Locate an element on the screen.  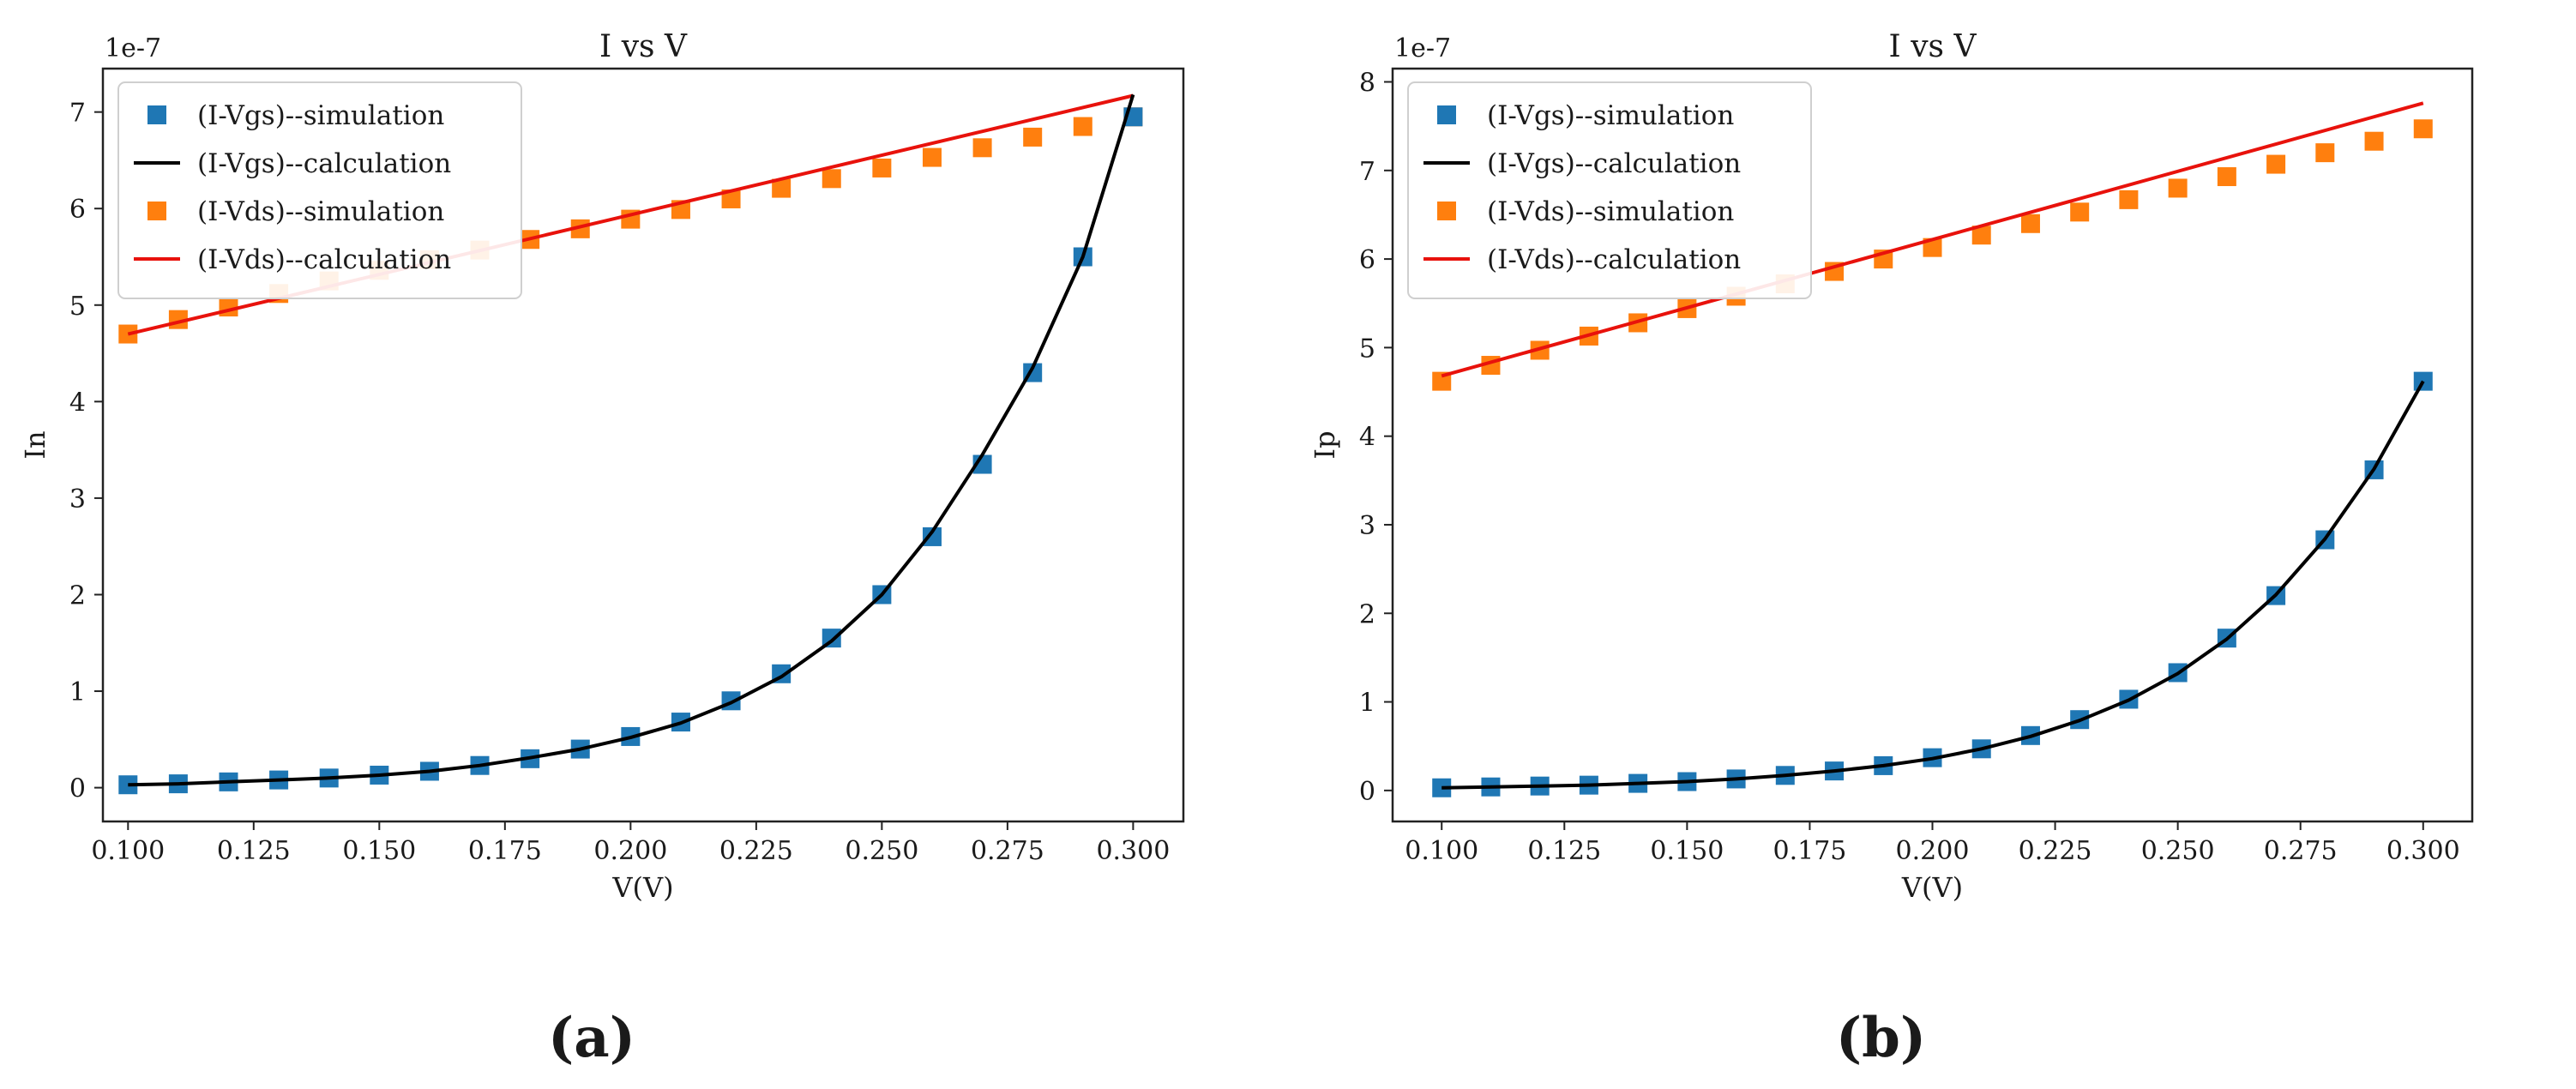
y-tick-label: 8 is located at coordinates (1367, 83).